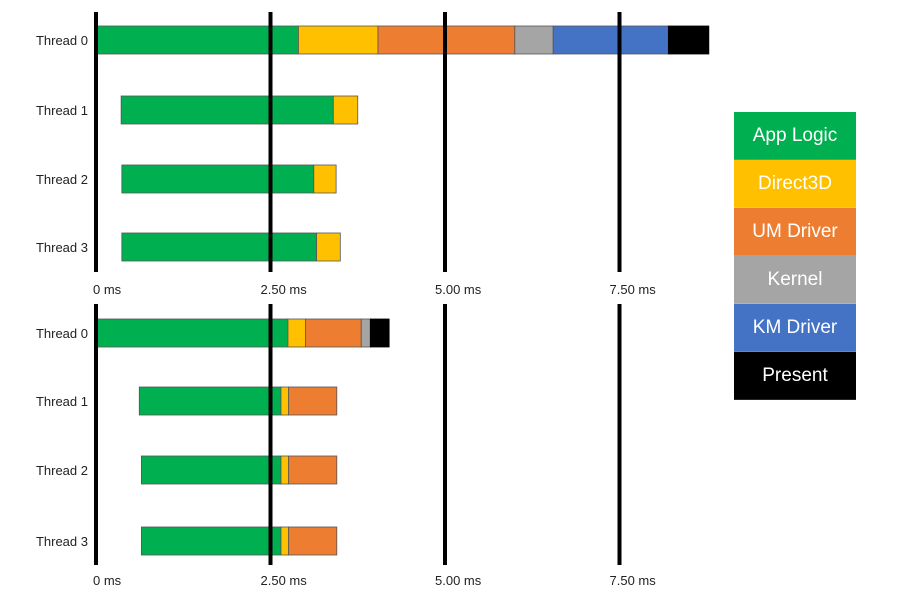 The width and height of the screenshot is (900, 605). Describe the element at coordinates (795, 232) in the screenshot. I see `legend-item-um-driver: UM Driver` at that location.